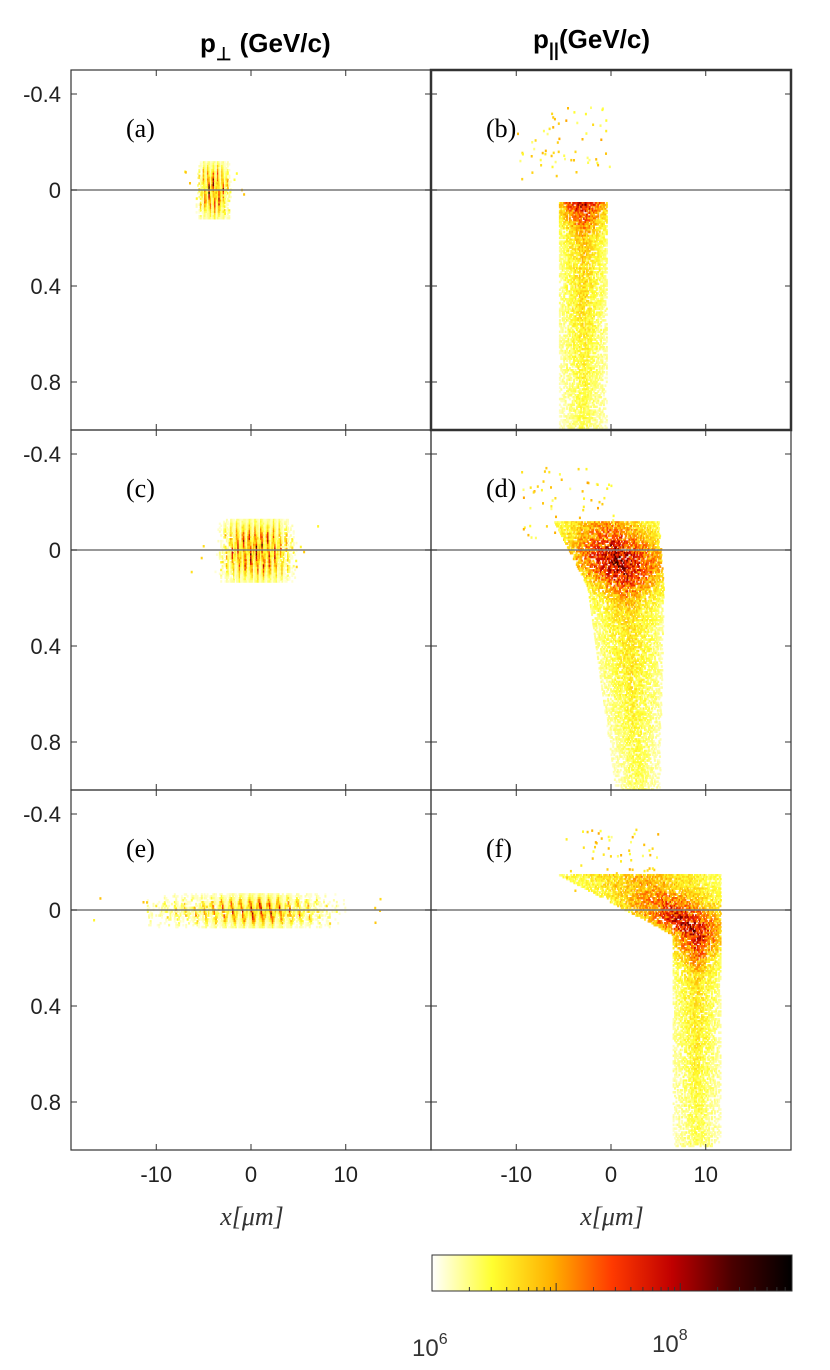 This screenshot has height=1370, width=830. What do you see at coordinates (611, 250) in the screenshot?
I see `panel-frame` at bounding box center [611, 250].